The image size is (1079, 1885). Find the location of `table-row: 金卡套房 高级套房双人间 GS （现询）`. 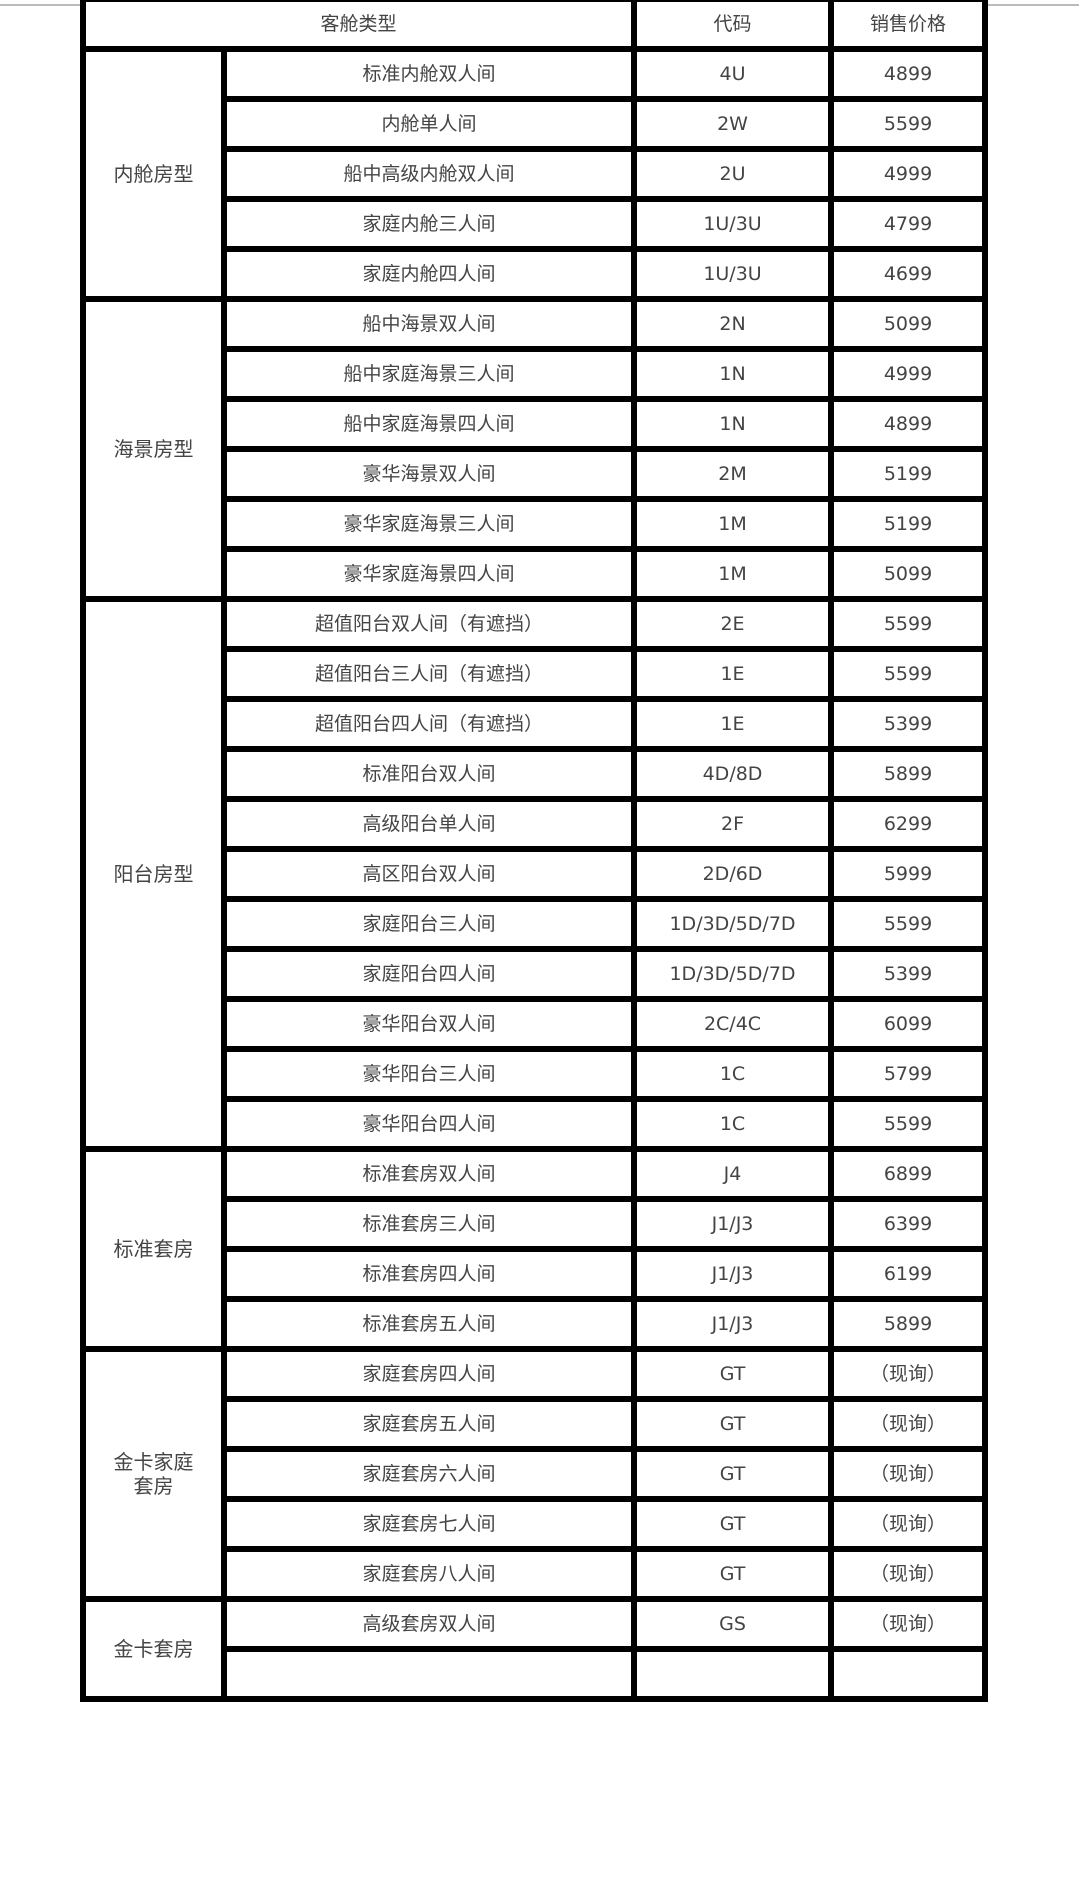

table-row: 金卡套房 高级套房双人间 GS （现询） is located at coordinates (534, 1649).